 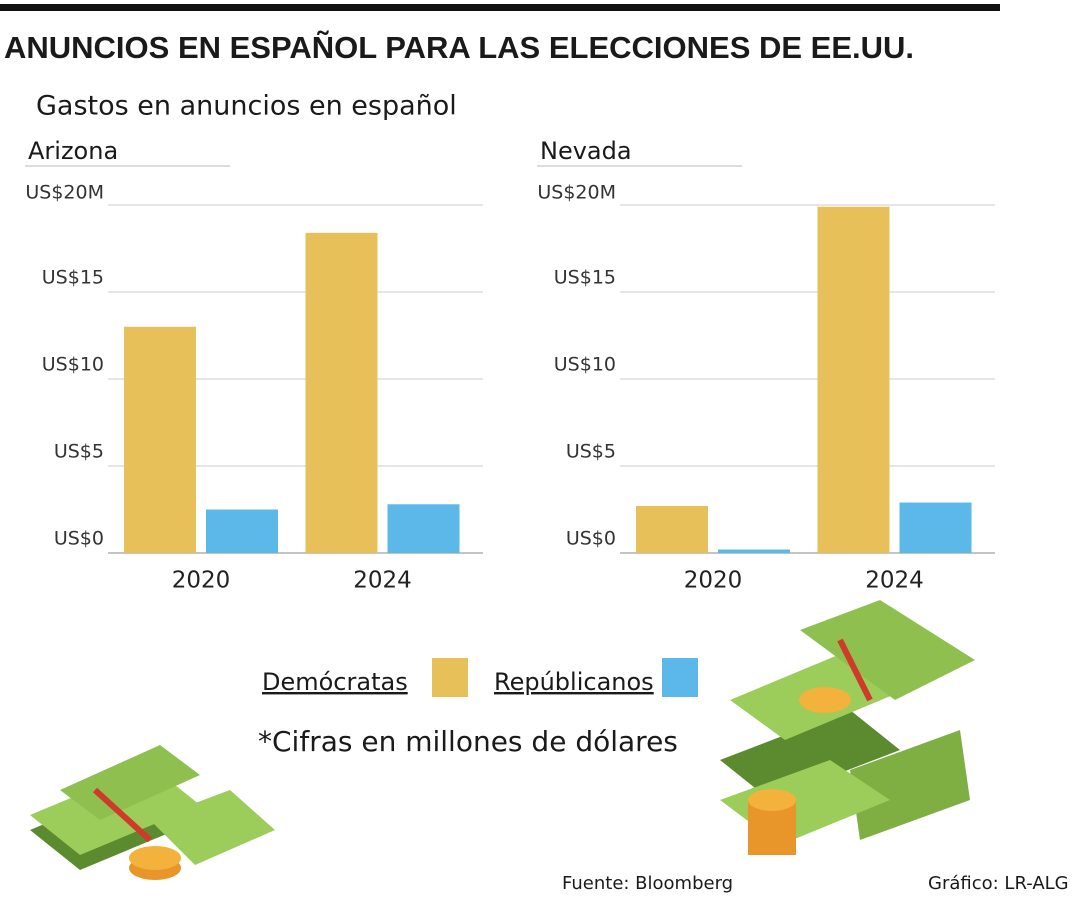 What do you see at coordinates (73, 151) in the screenshot?
I see `chart-title: Arizona` at bounding box center [73, 151].